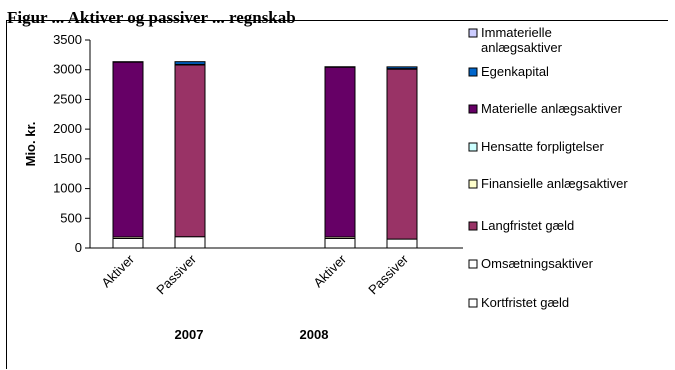 This screenshot has width=675, height=370. What do you see at coordinates (252, 334) in the screenshot?
I see `group-labels: 2007 2008` at bounding box center [252, 334].